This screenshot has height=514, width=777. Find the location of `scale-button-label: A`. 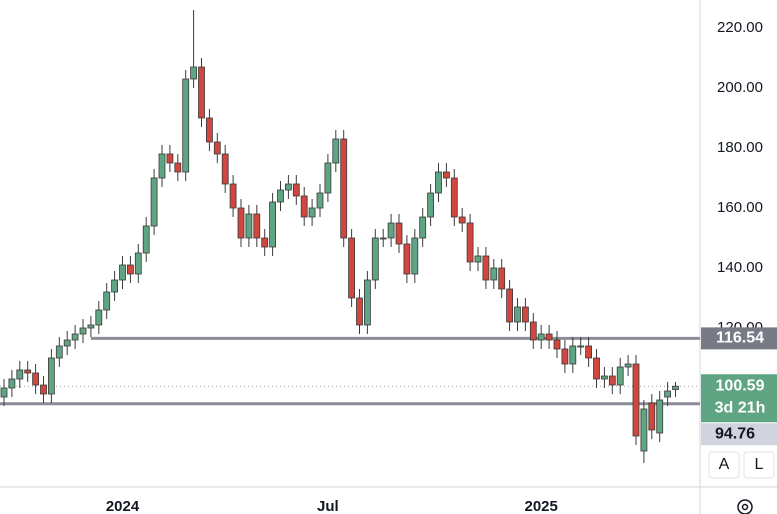

scale-button-label: A is located at coordinates (724, 464).